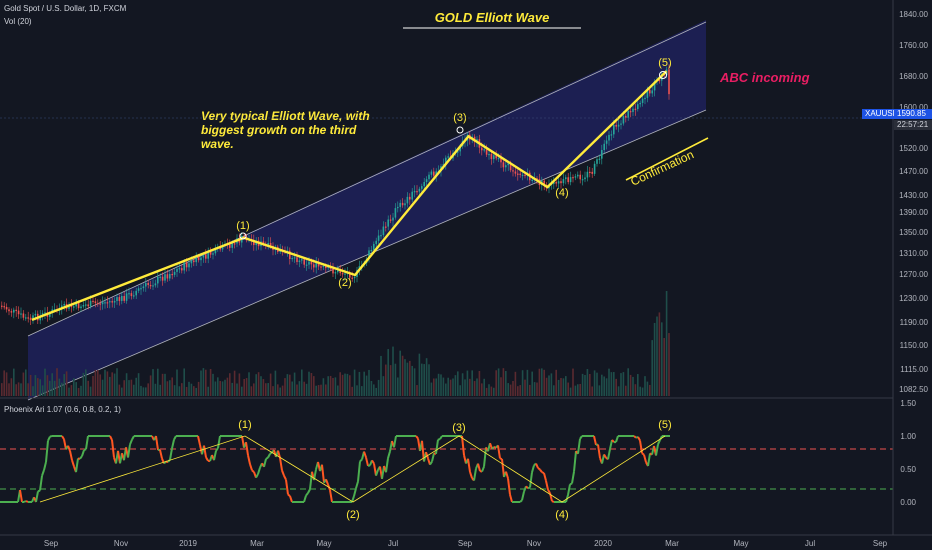  Describe the element at coordinates (18, 21) in the screenshot. I see `volume-title: Vol (20)` at that location.